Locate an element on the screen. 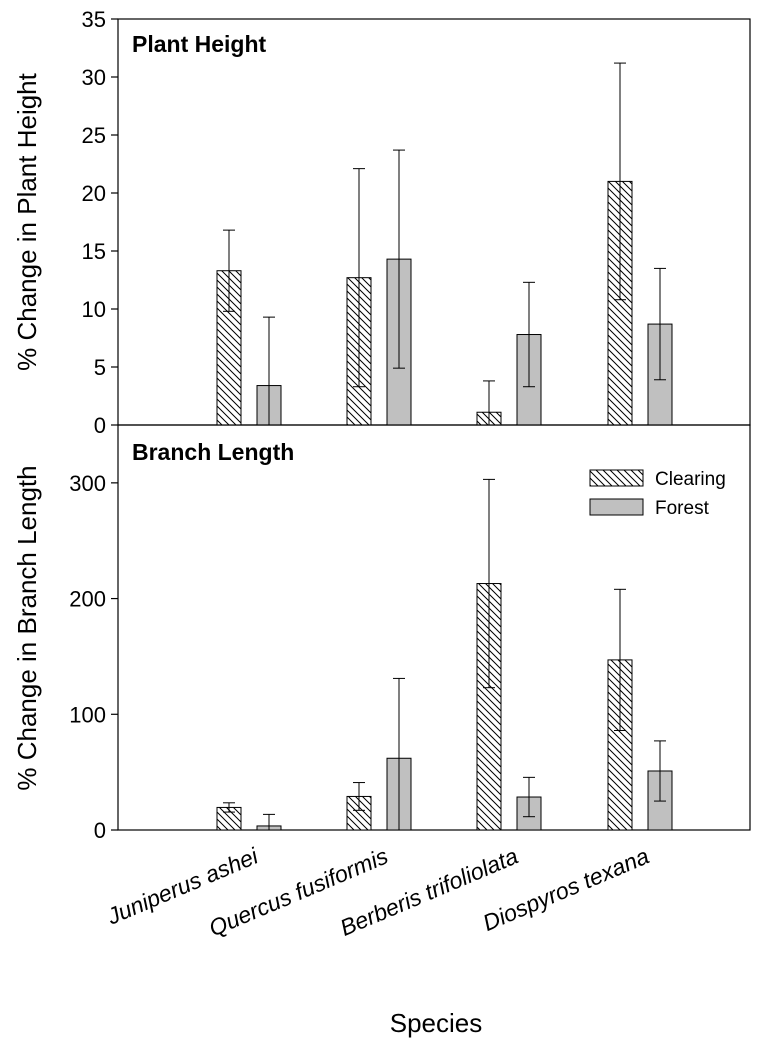 This screenshot has height=1048, width=763. y-tick-label: 200 is located at coordinates (87, 599).